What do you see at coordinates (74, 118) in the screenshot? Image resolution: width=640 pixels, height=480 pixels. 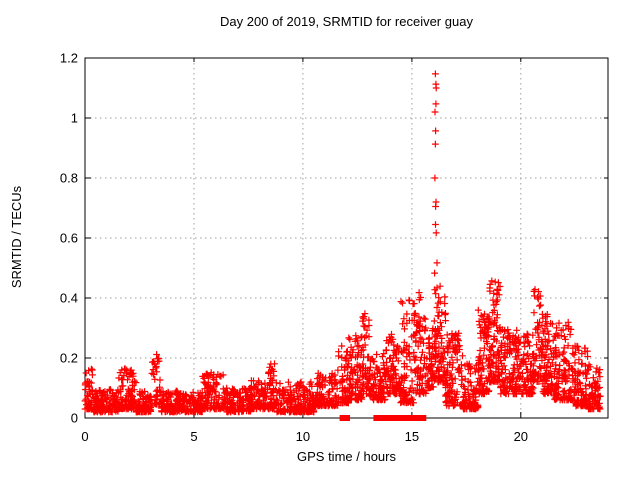 I see `y-tick-label: 1` at bounding box center [74, 118].